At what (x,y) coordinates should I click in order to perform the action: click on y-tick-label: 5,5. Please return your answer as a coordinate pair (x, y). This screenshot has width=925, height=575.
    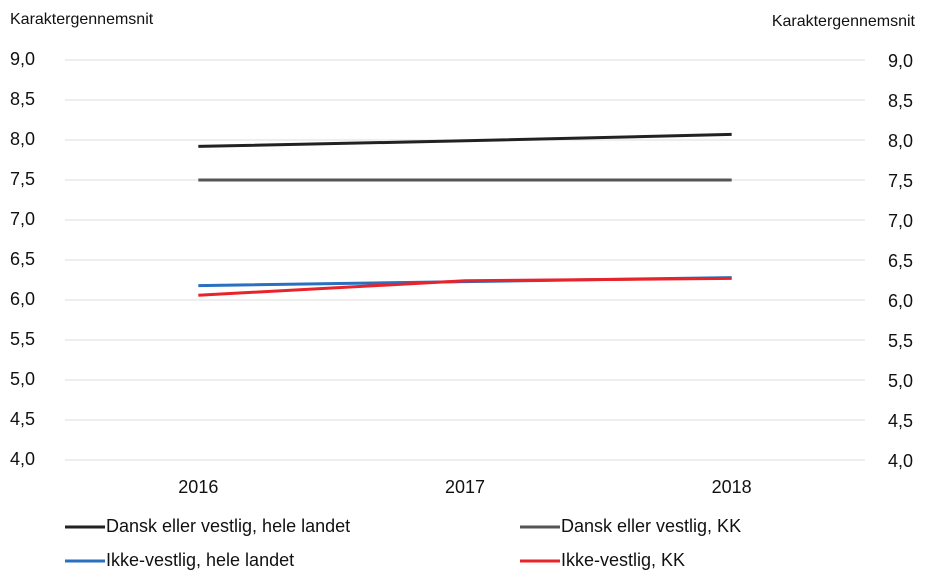
    Looking at the image, I should click on (22, 339).